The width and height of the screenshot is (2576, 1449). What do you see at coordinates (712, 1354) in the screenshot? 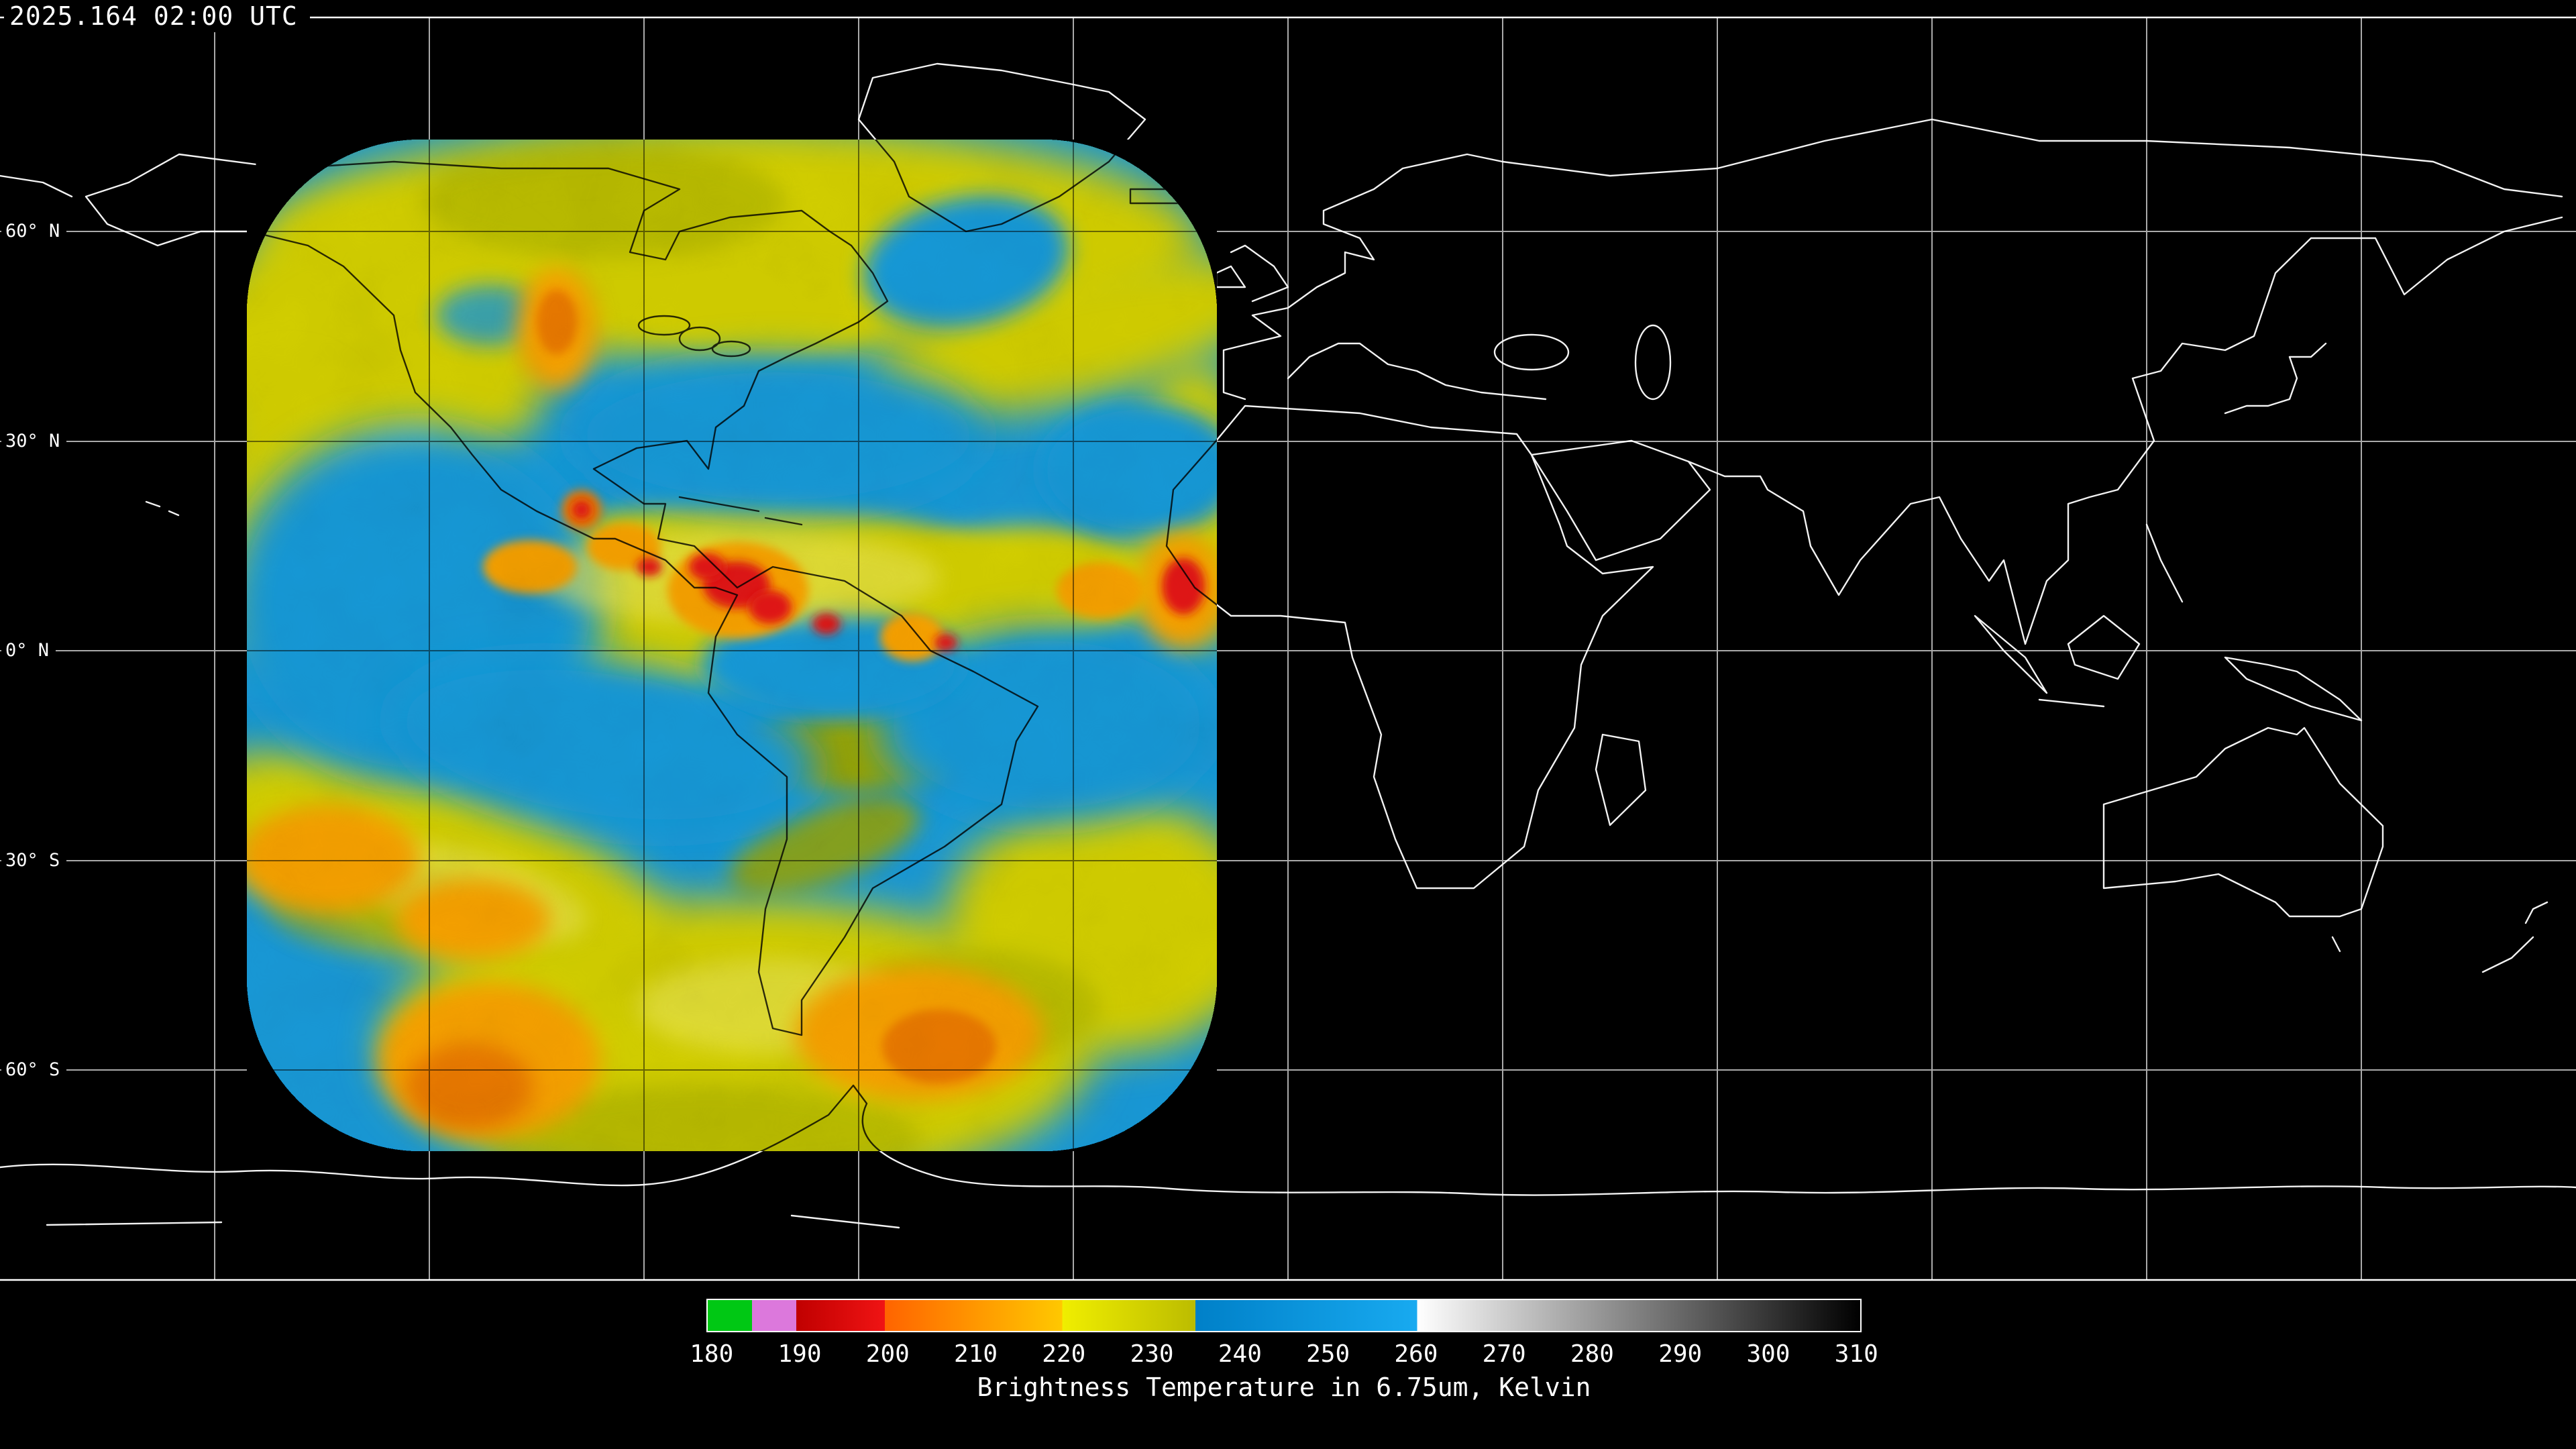
I see `colorbar-tick-label: 180` at bounding box center [712, 1354].